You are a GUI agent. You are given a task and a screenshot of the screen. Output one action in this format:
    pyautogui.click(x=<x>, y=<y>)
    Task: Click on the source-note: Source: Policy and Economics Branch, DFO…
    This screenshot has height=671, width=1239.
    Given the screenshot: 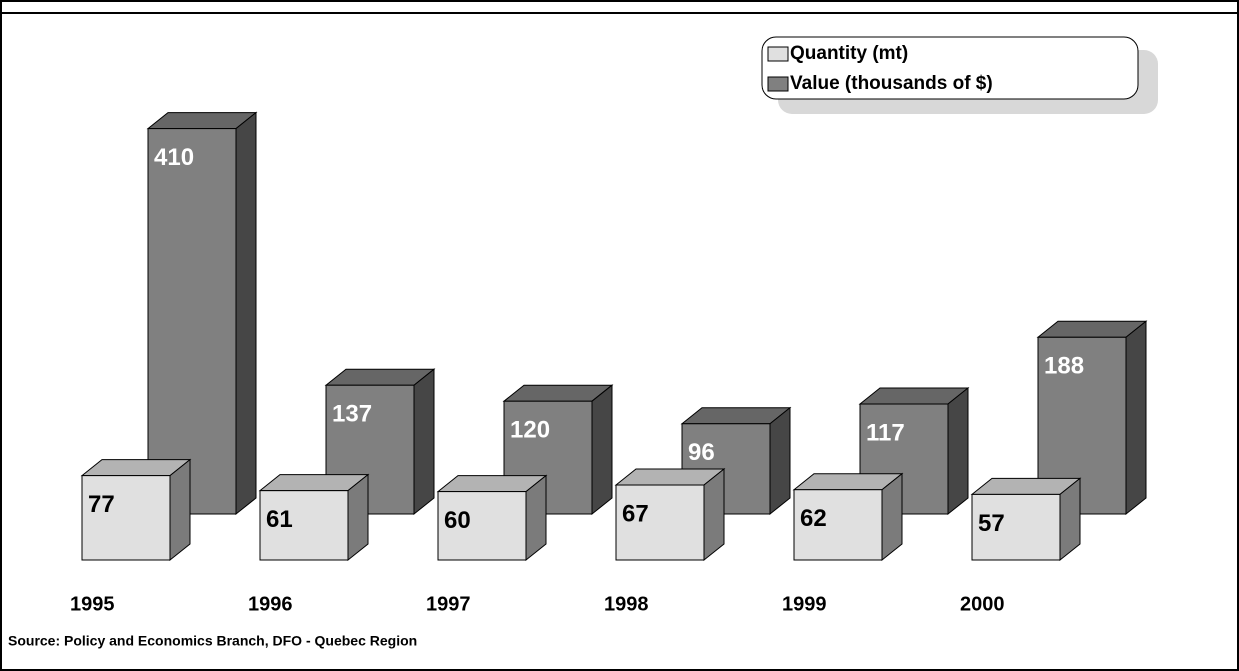 What is the action you would take?
    pyautogui.click(x=212, y=641)
    